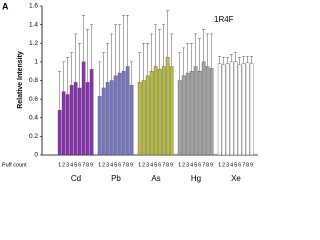 The height and width of the screenshot is (240, 320). Describe the element at coordinates (33, 99) in the screenshot. I see `y-tick-label: 0.6` at that location.